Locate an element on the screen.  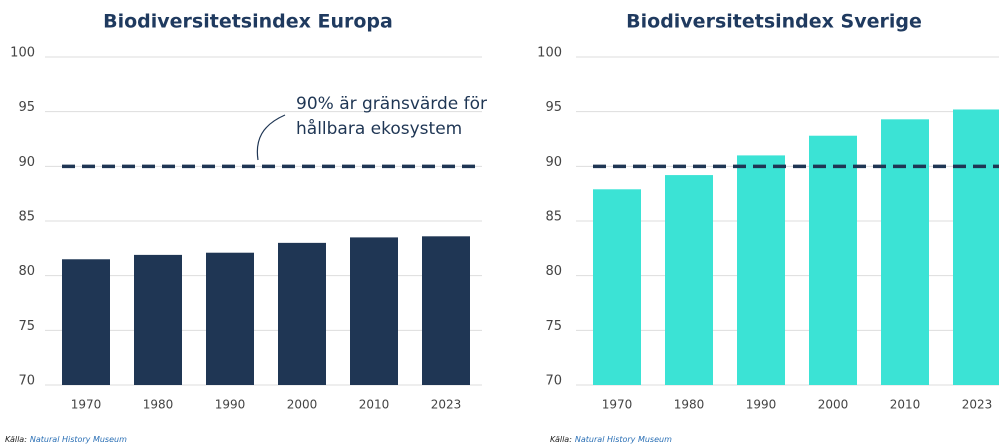
chart-title: Biodiversitetsindex Europa is located at coordinates (248, 22).